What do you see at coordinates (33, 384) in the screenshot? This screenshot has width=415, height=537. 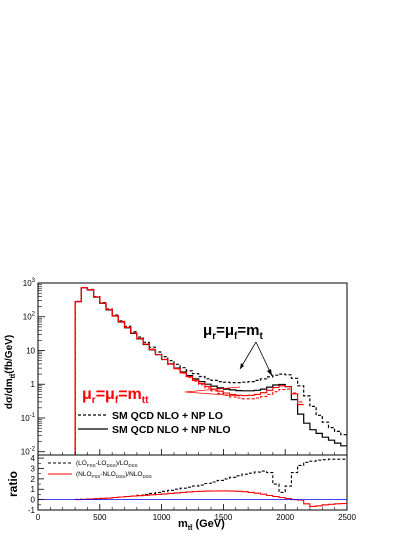 I see `upper-y-tick-label: 1` at bounding box center [33, 384].